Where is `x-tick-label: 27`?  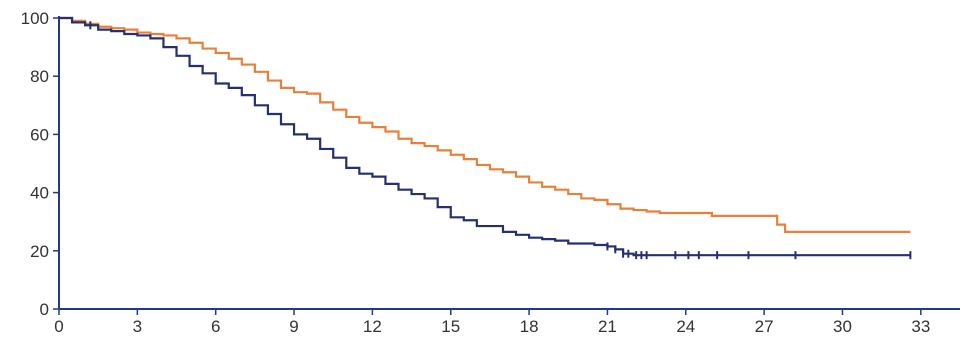 x-tick-label: 27 is located at coordinates (764, 326).